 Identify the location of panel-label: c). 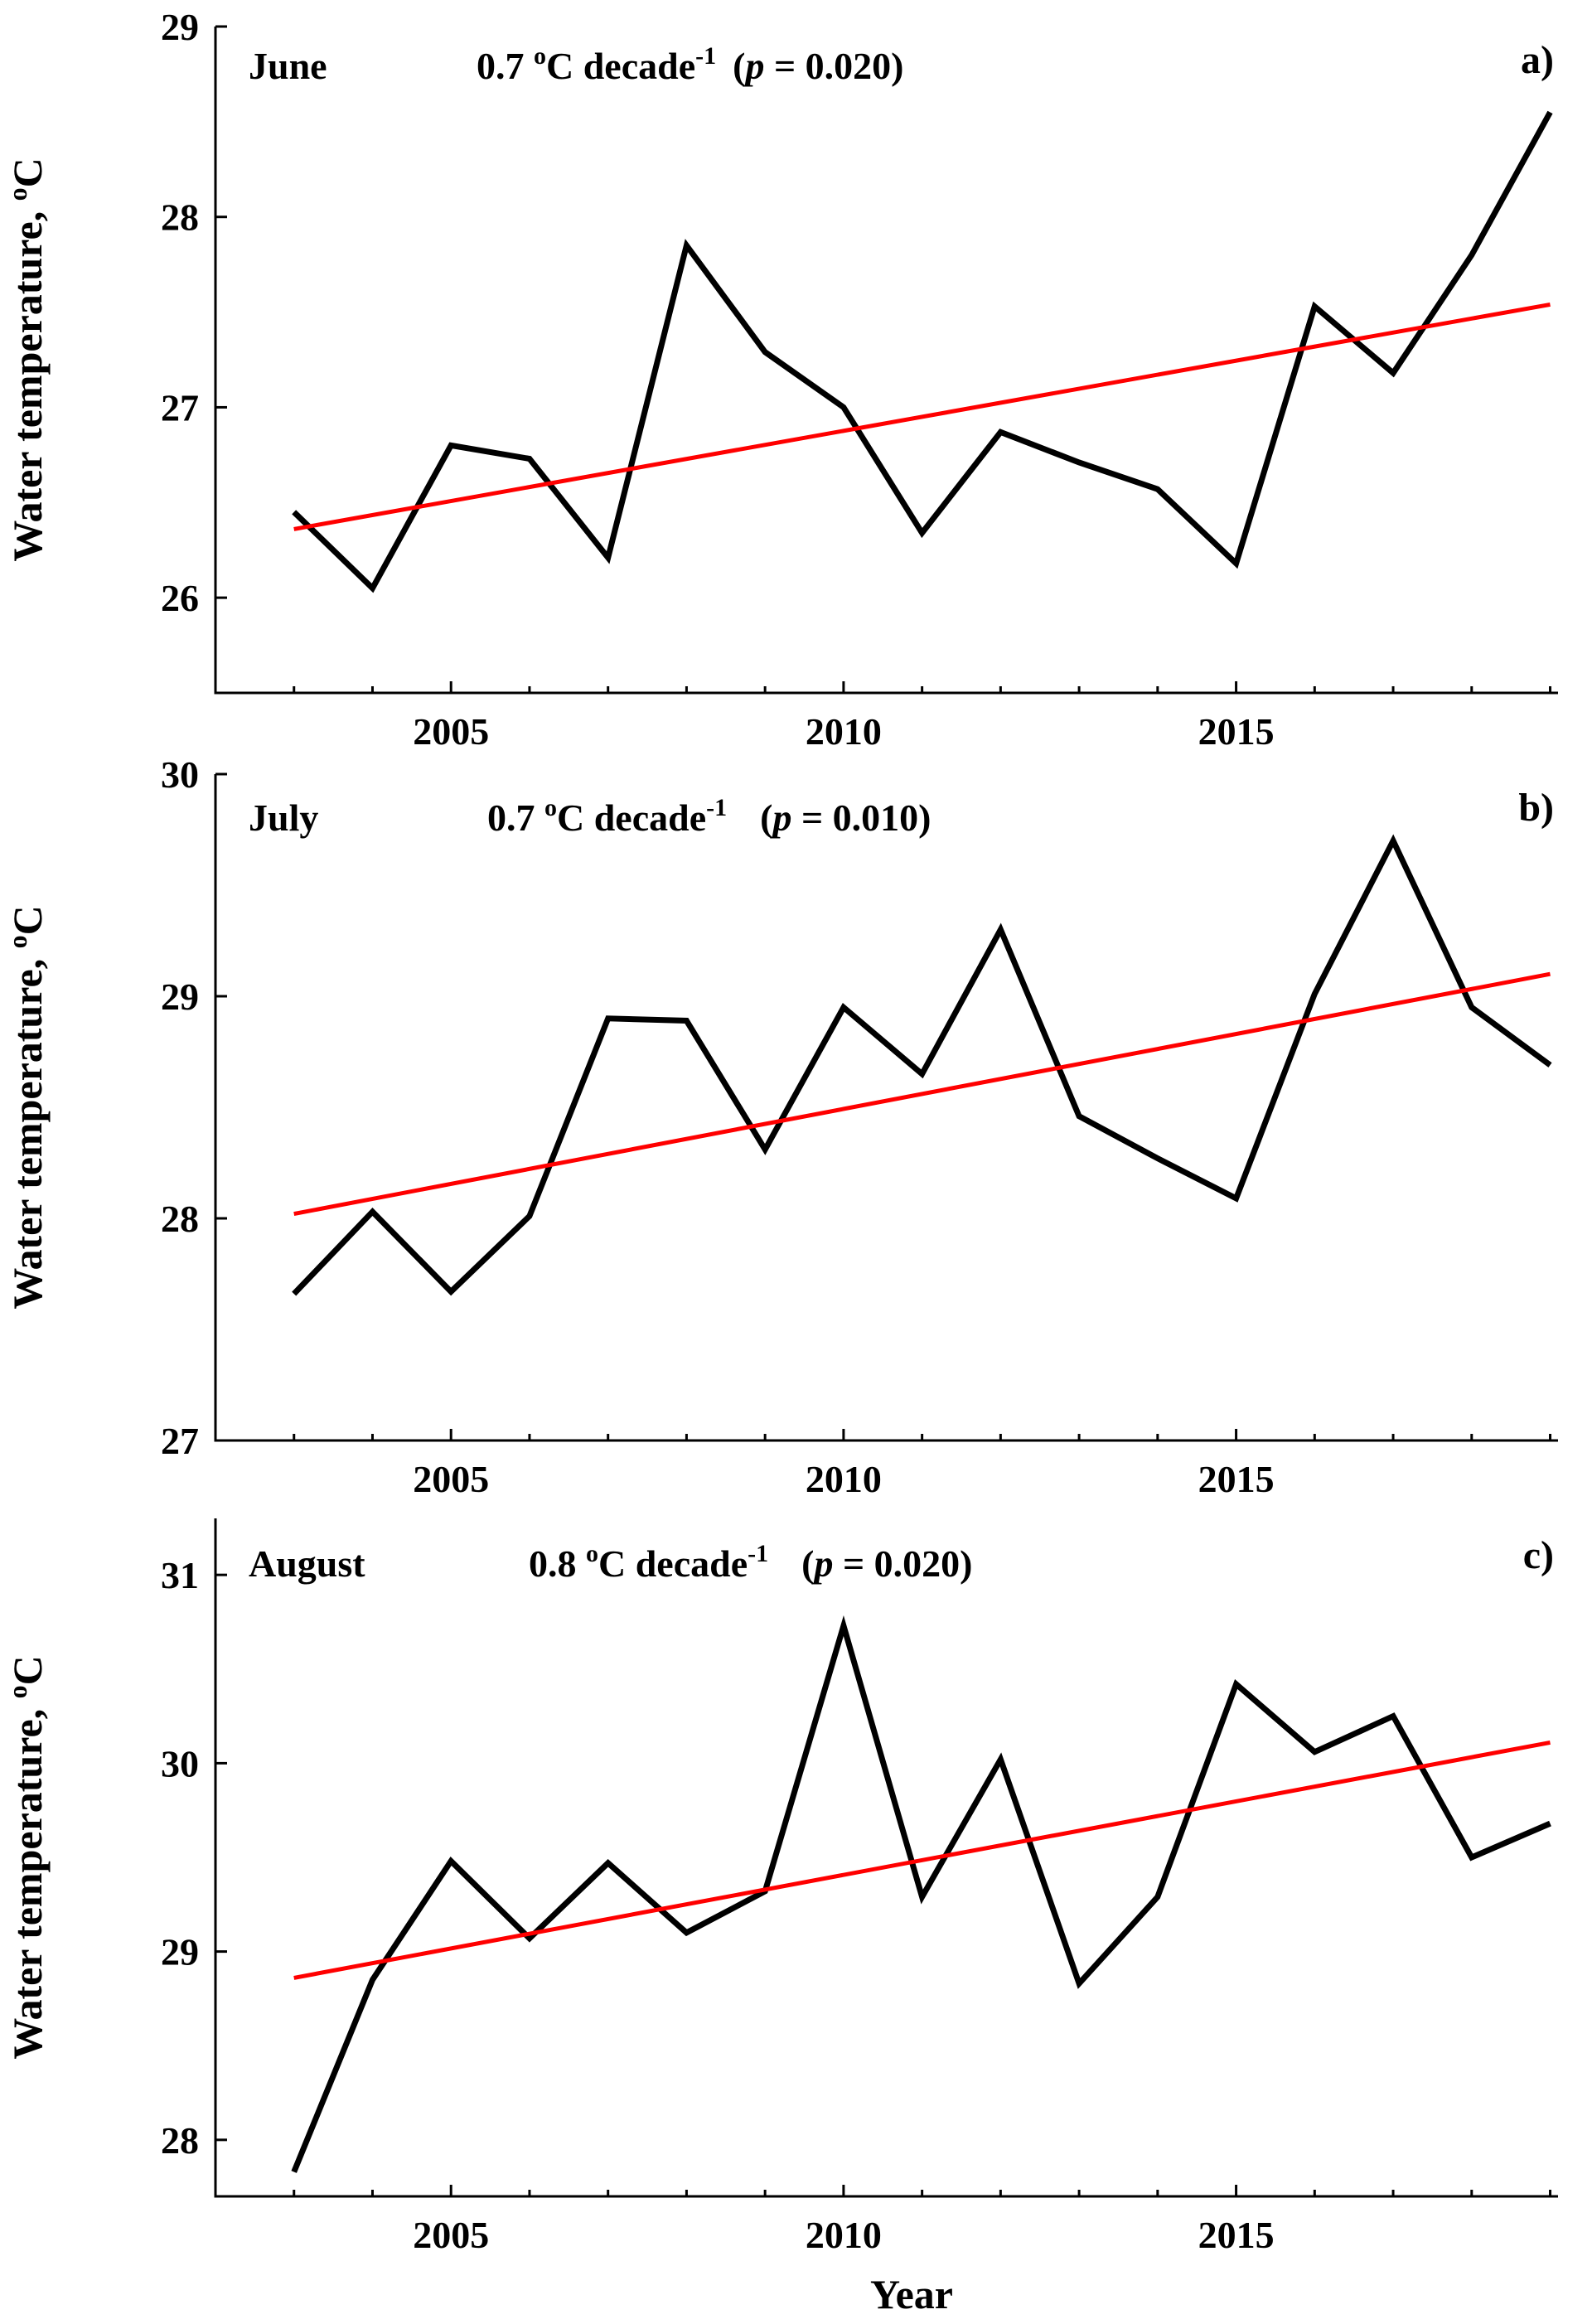
(1539, 1555).